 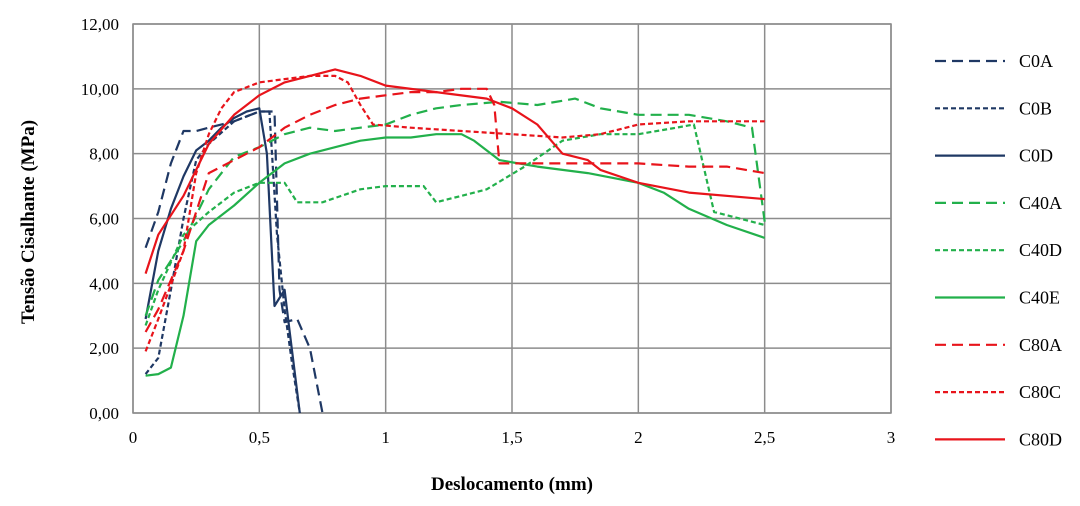 What do you see at coordinates (259, 437) in the screenshot?
I see `x-tick-label: 0,5` at bounding box center [259, 437].